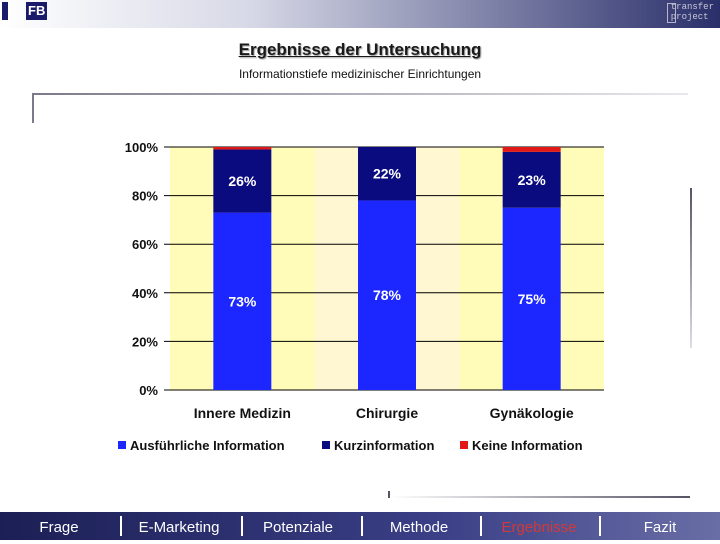 The width and height of the screenshot is (720, 544). Describe the element at coordinates (689, 17) in the screenshot. I see `logo-right-line2: project` at that location.